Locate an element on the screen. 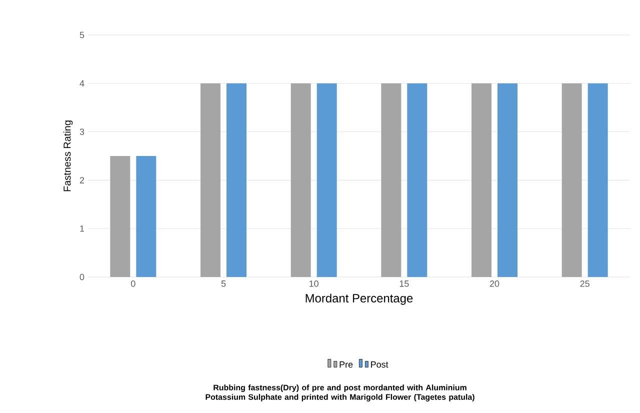 This screenshot has width=640, height=413. x-tick-label: 10 is located at coordinates (314, 283).